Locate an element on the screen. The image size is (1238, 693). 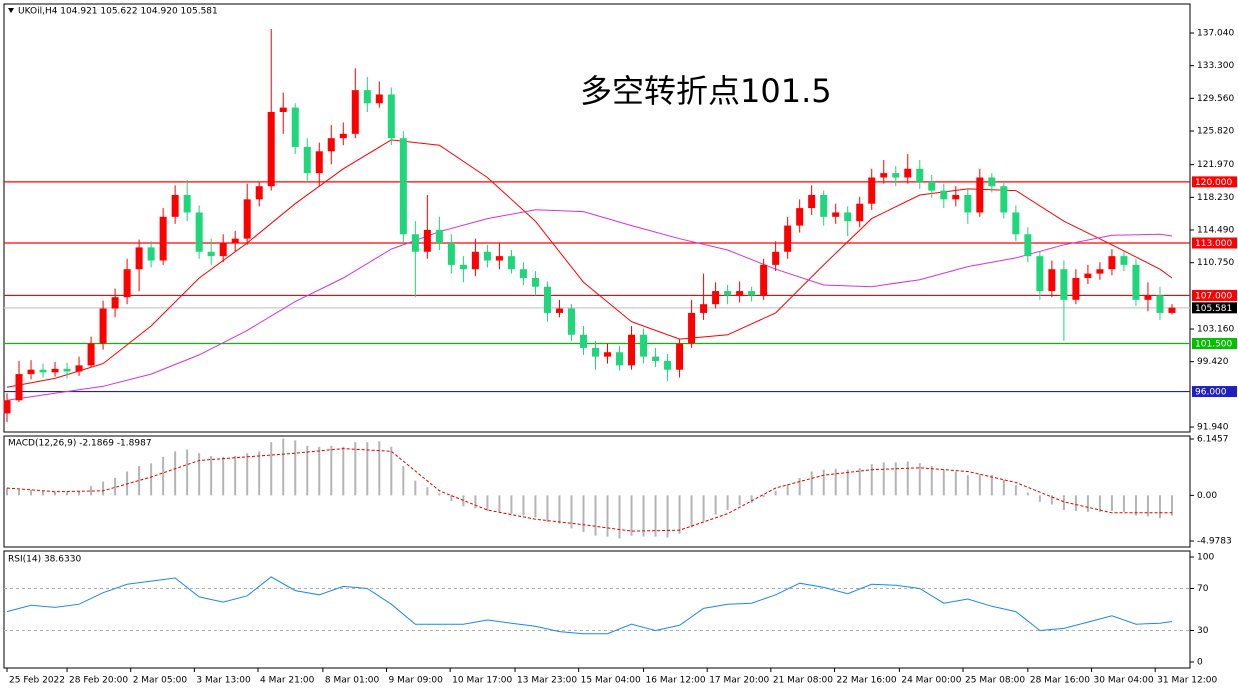
level-label: 107.000 is located at coordinates (1213, 296).